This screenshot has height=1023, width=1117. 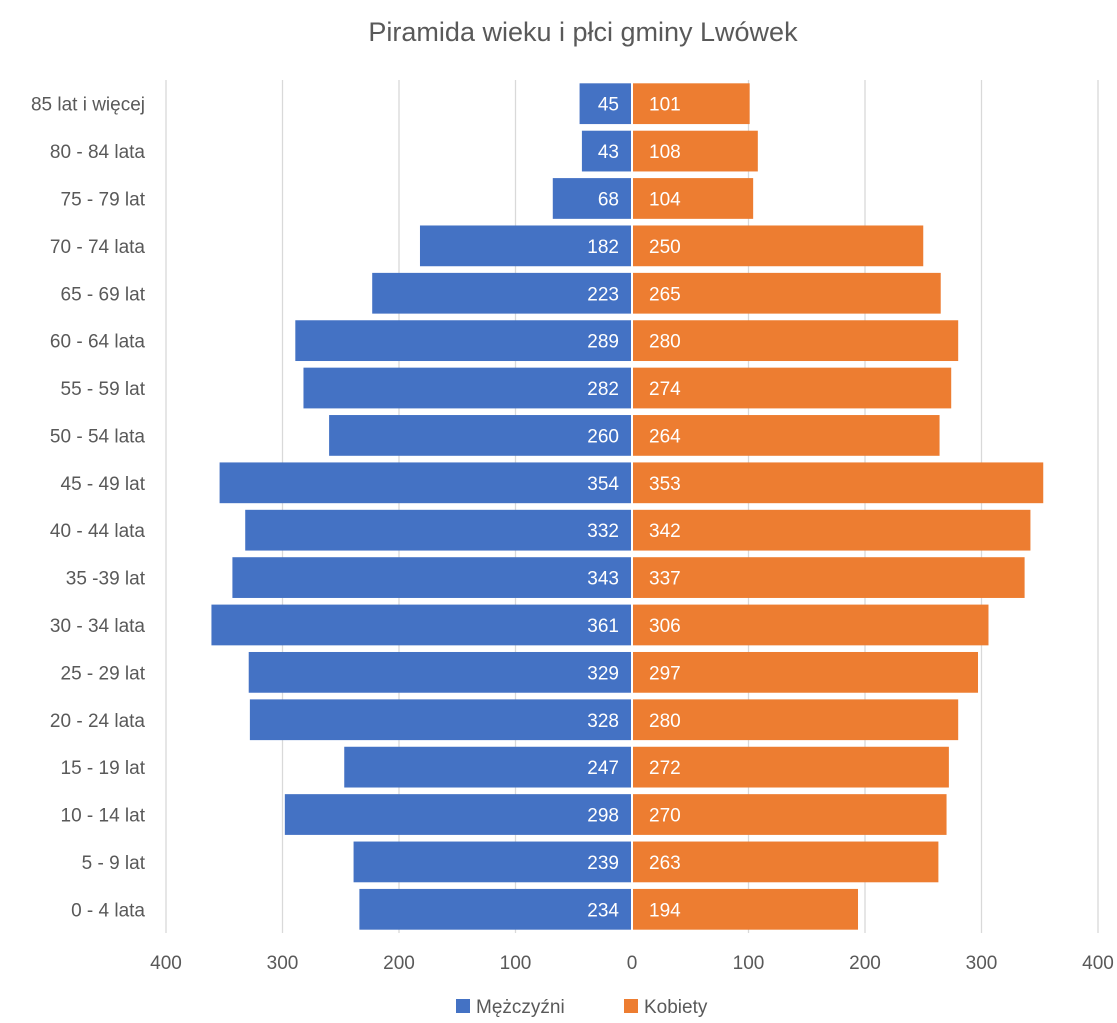 What do you see at coordinates (520, 1007) in the screenshot?
I see `legend-label-male: Mężczyźni` at bounding box center [520, 1007].